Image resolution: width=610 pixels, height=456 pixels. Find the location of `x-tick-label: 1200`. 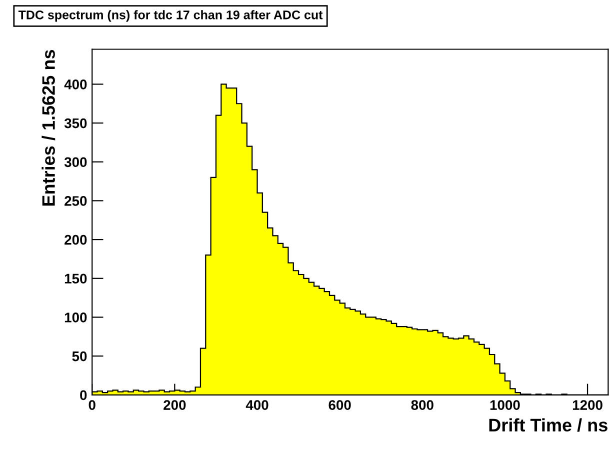

x-tick-label: 1200 is located at coordinates (587, 405).